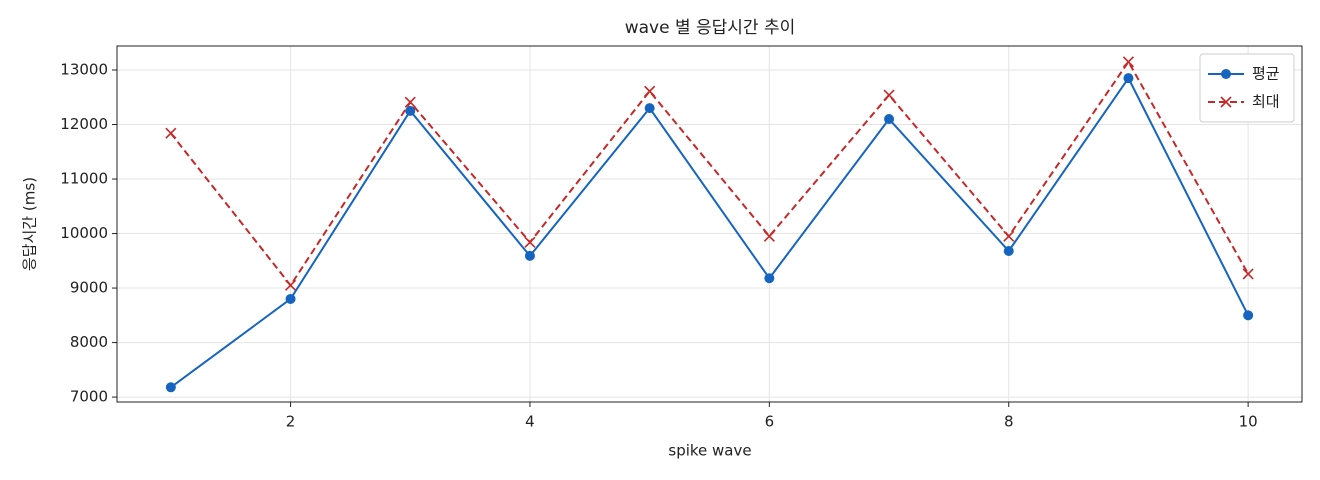  What do you see at coordinates (710, 28) in the screenshot?
I see `chart-title: wave 별 응답시간 추이` at bounding box center [710, 28].